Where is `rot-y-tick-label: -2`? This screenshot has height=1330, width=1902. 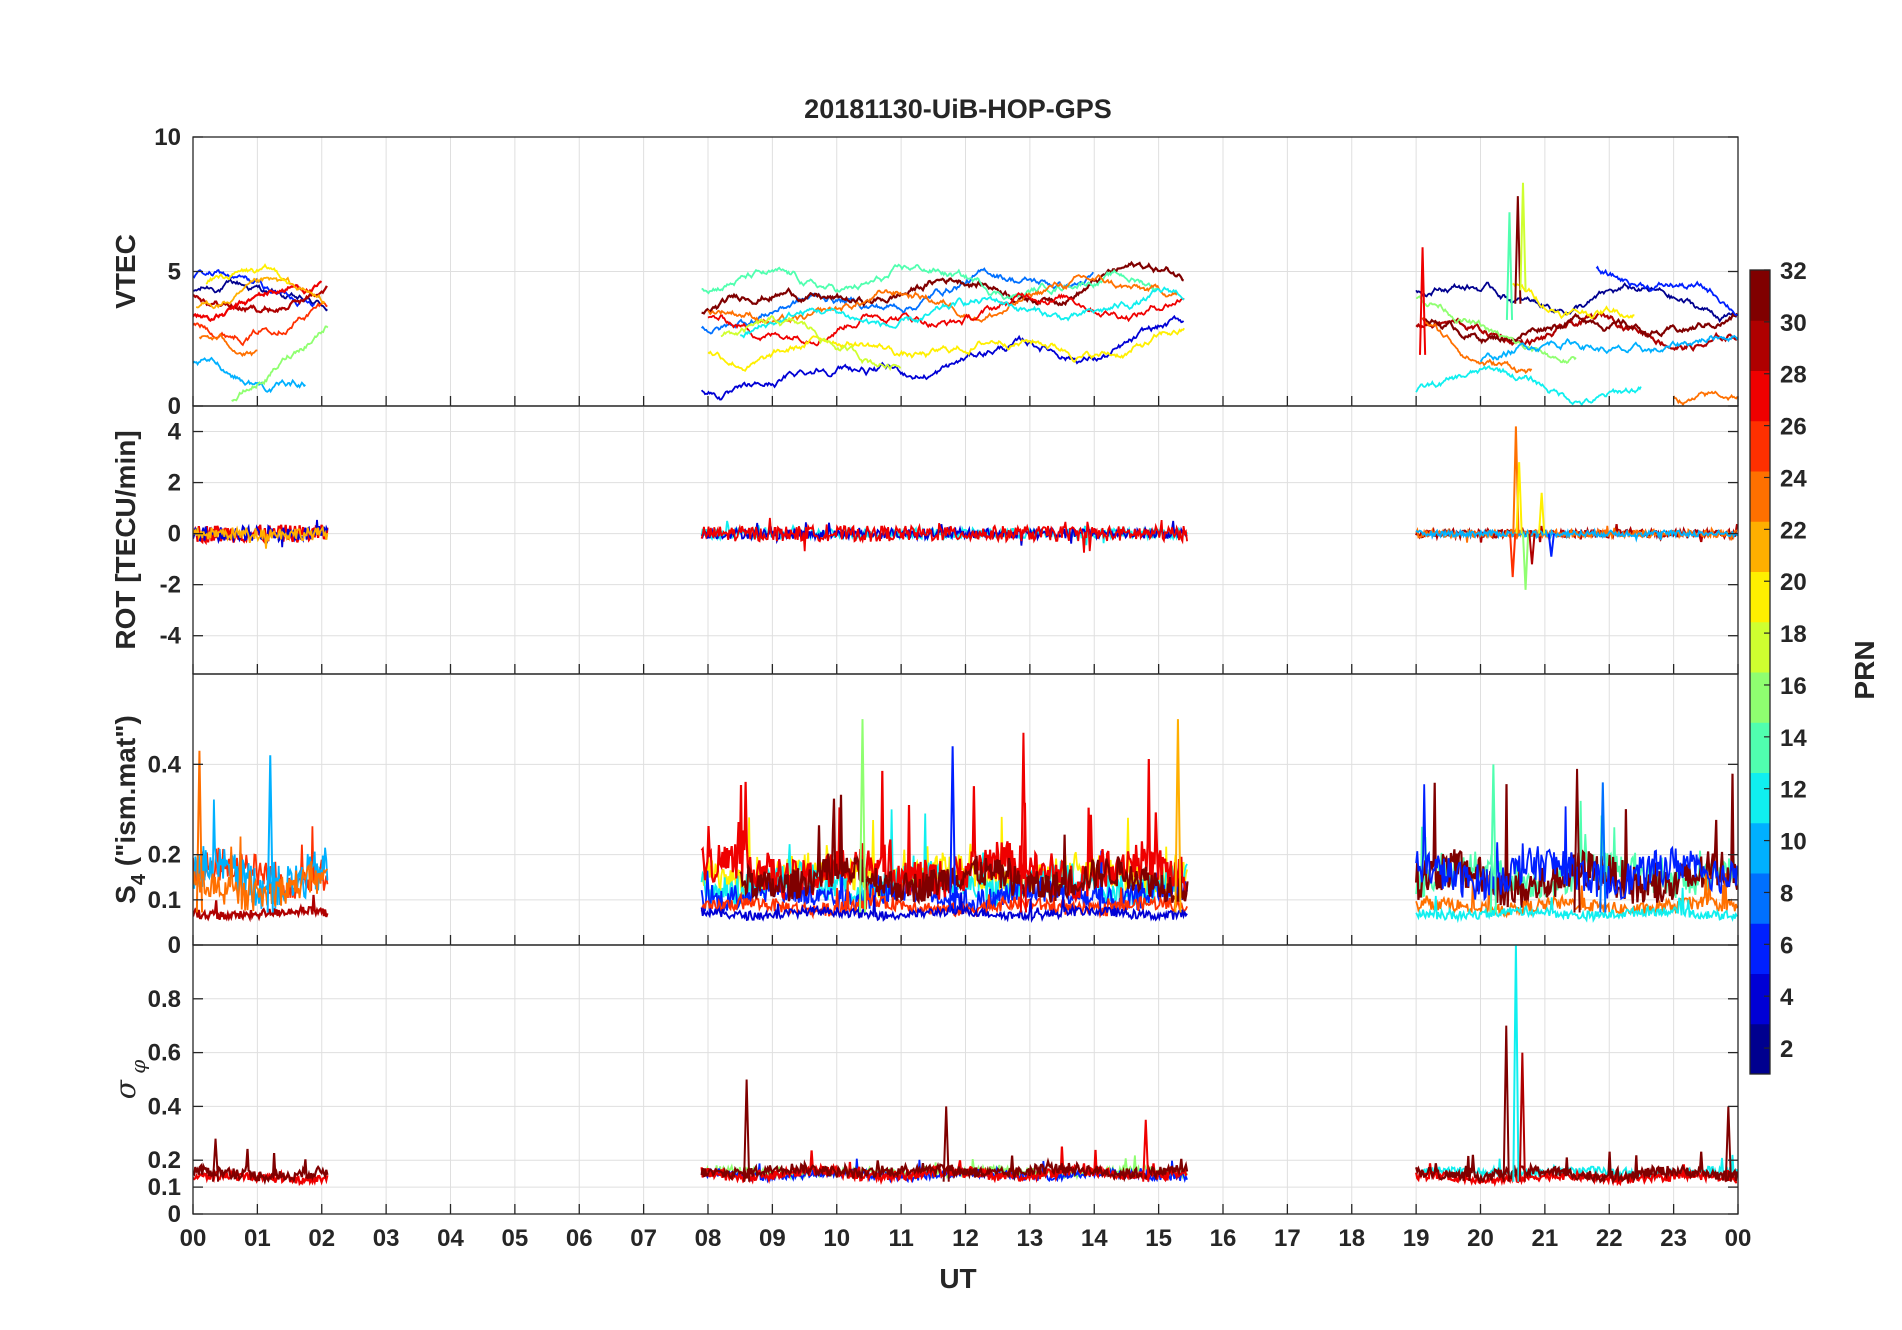 rot-y-tick-label: -2 is located at coordinates (170, 585).